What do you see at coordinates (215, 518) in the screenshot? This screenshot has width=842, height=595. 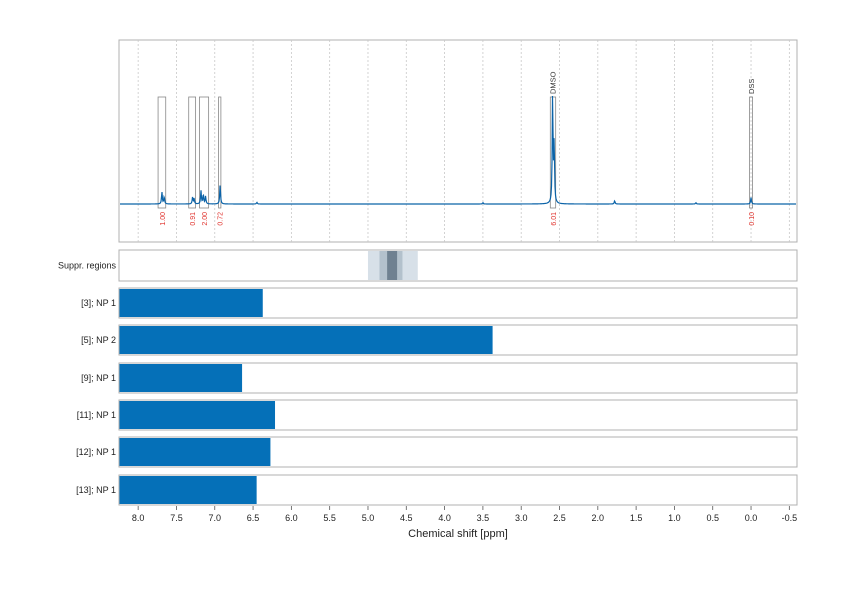 I see `x-tick-label: 7.0` at bounding box center [215, 518].